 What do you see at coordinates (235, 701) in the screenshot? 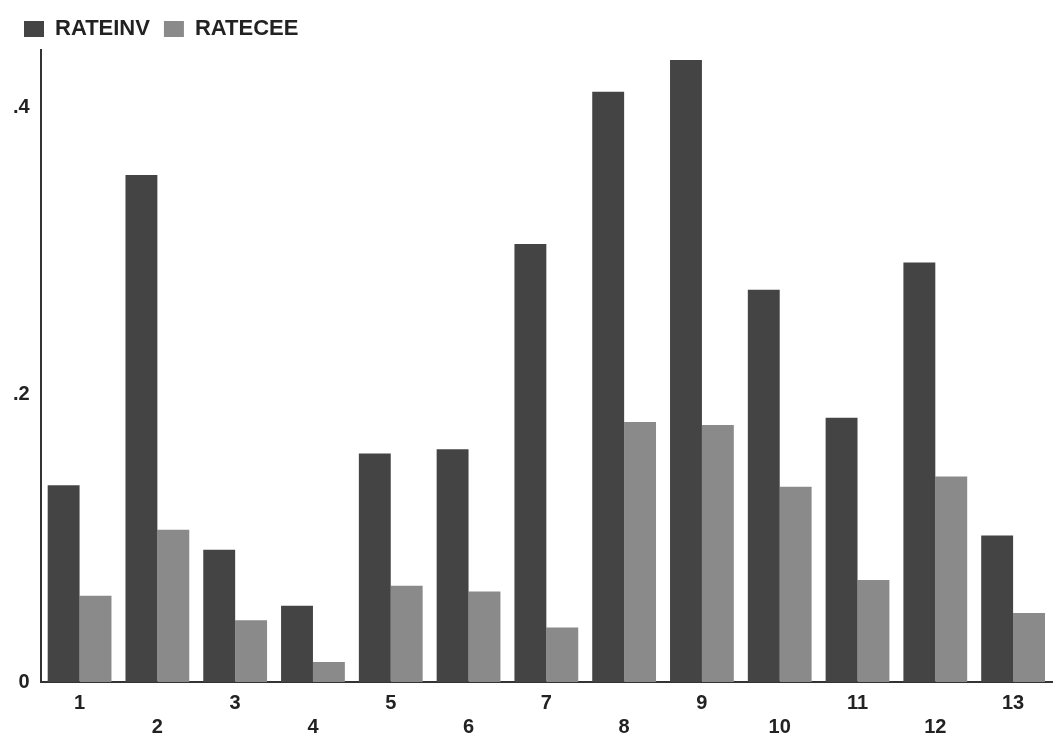
I see `x-tick-label: 3` at bounding box center [235, 701].